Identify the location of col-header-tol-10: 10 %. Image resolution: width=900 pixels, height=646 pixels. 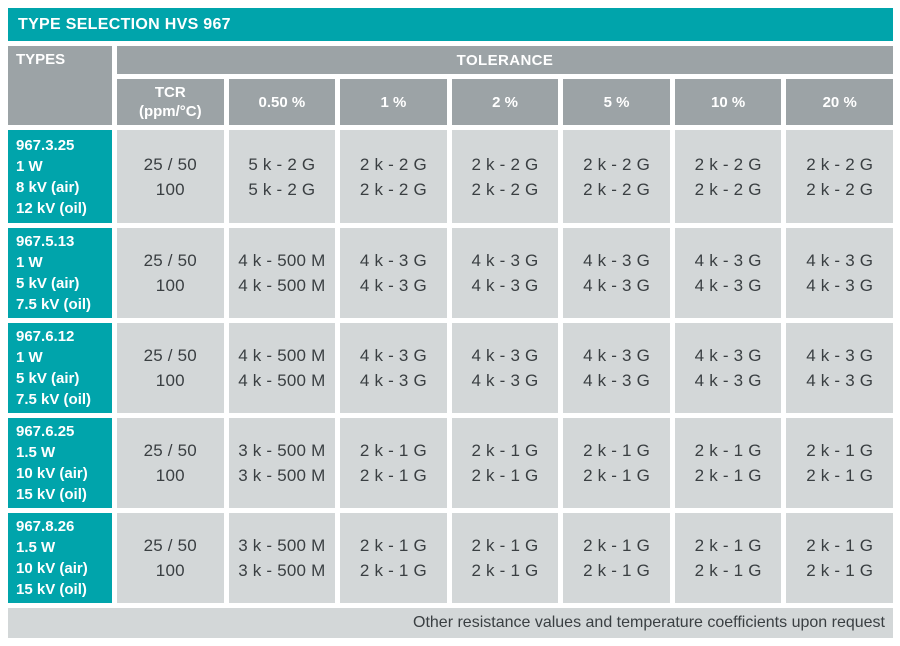
(728, 102).